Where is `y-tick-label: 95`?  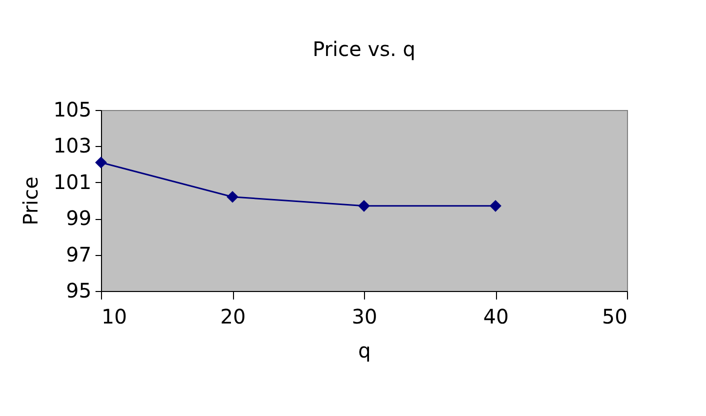 y-tick-label: 95 is located at coordinates (79, 290).